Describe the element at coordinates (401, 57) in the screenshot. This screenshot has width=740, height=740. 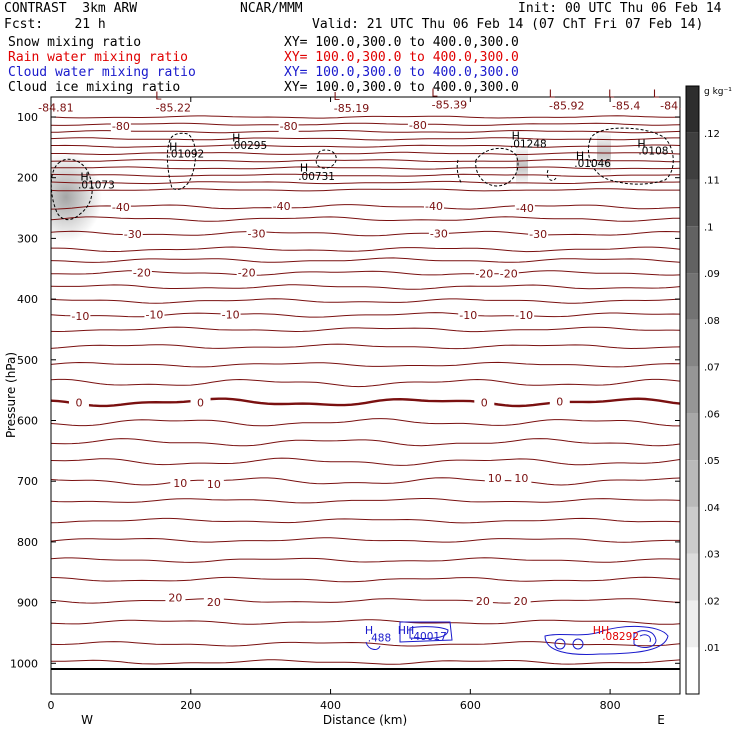
I see `field-xy-rain: XY= 100.0,300.0 to 400.0,300.0` at that location.